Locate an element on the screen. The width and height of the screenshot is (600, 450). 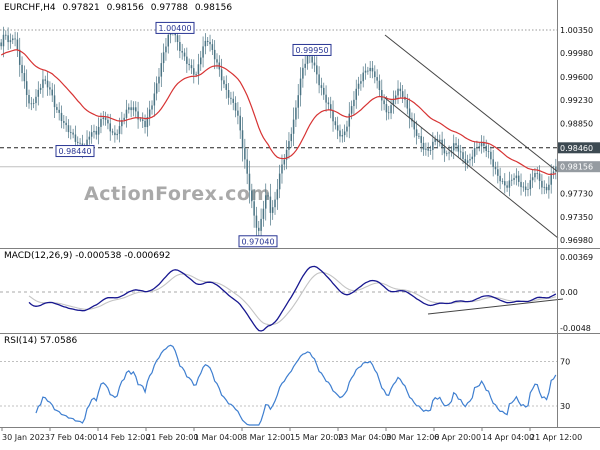
current-price-tag is located at coordinates (579, 167).